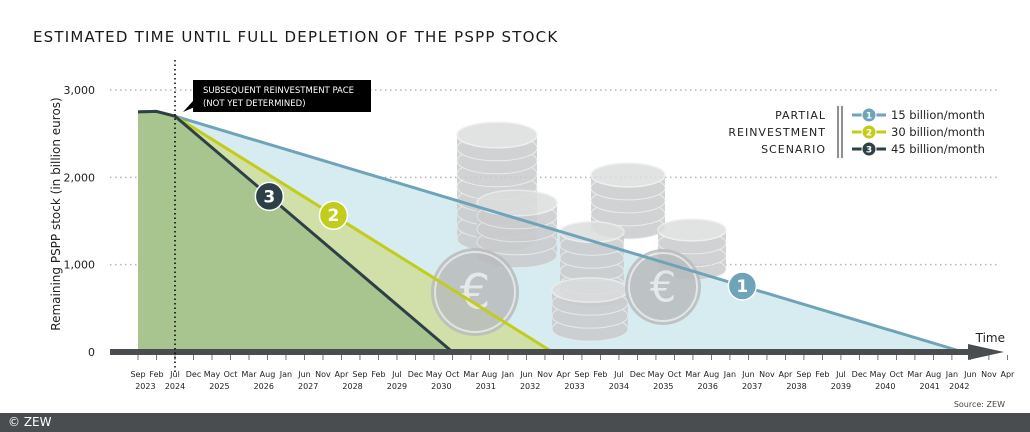  I want to click on euro-coin-face, so click(475, 292).